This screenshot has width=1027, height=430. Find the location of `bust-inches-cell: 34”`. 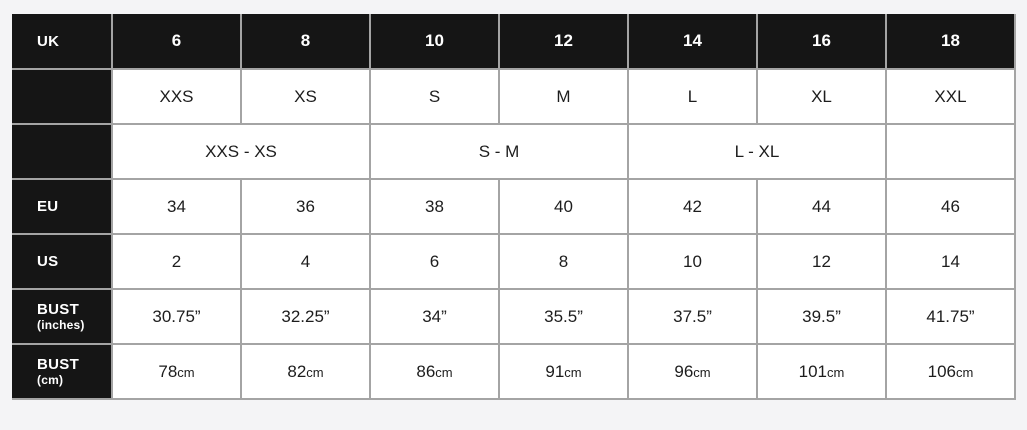

bust-inches-cell: 34” is located at coordinates (435, 317).